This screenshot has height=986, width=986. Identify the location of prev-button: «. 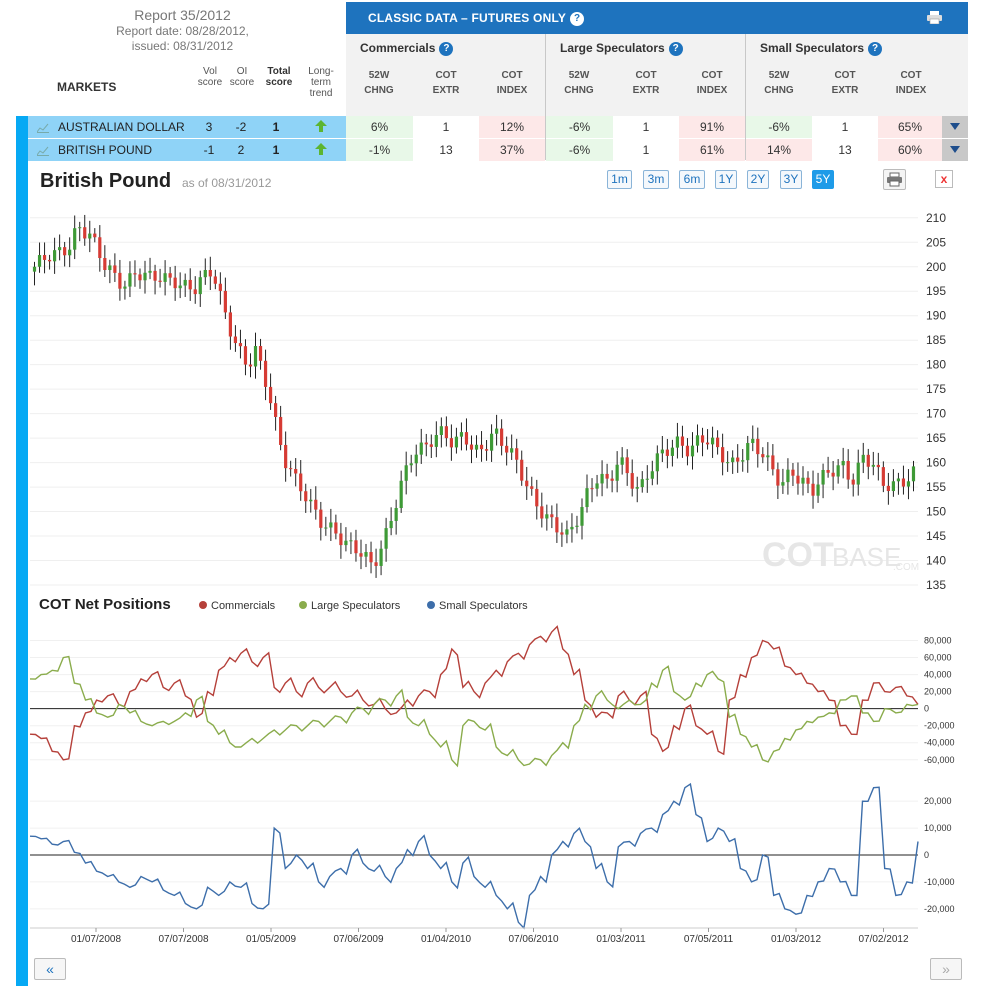
(50, 969).